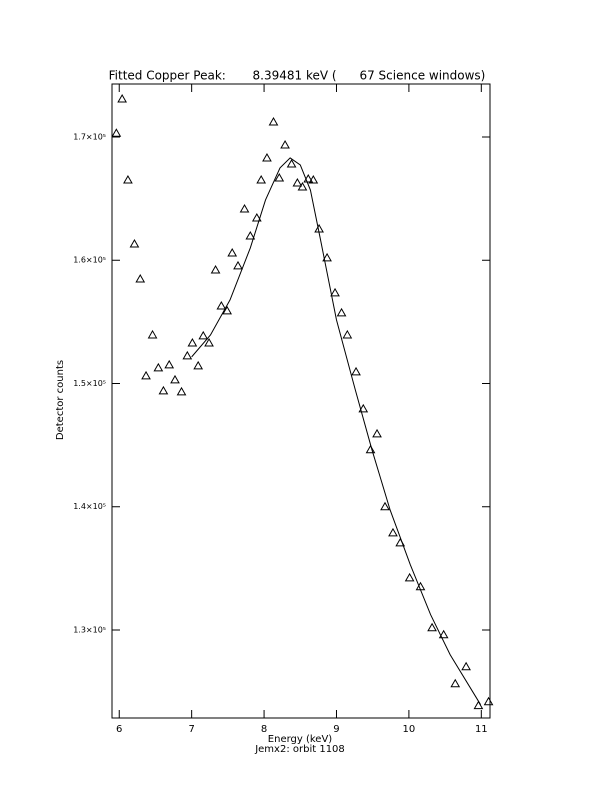  I want to click on x-tick-label: 8, so click(264, 729).